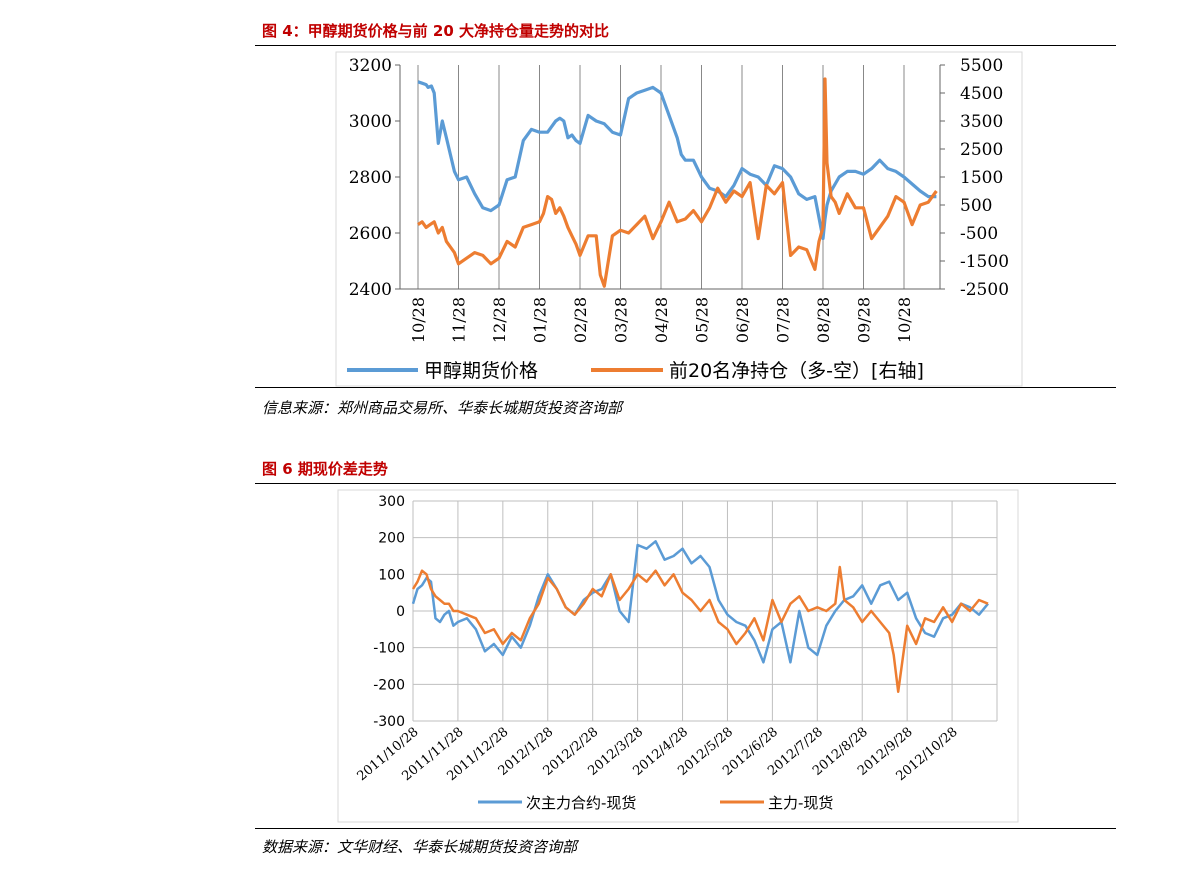  Describe the element at coordinates (864, 320) in the screenshot. I see `chart1-x-tick-label: 09/28` at that location.